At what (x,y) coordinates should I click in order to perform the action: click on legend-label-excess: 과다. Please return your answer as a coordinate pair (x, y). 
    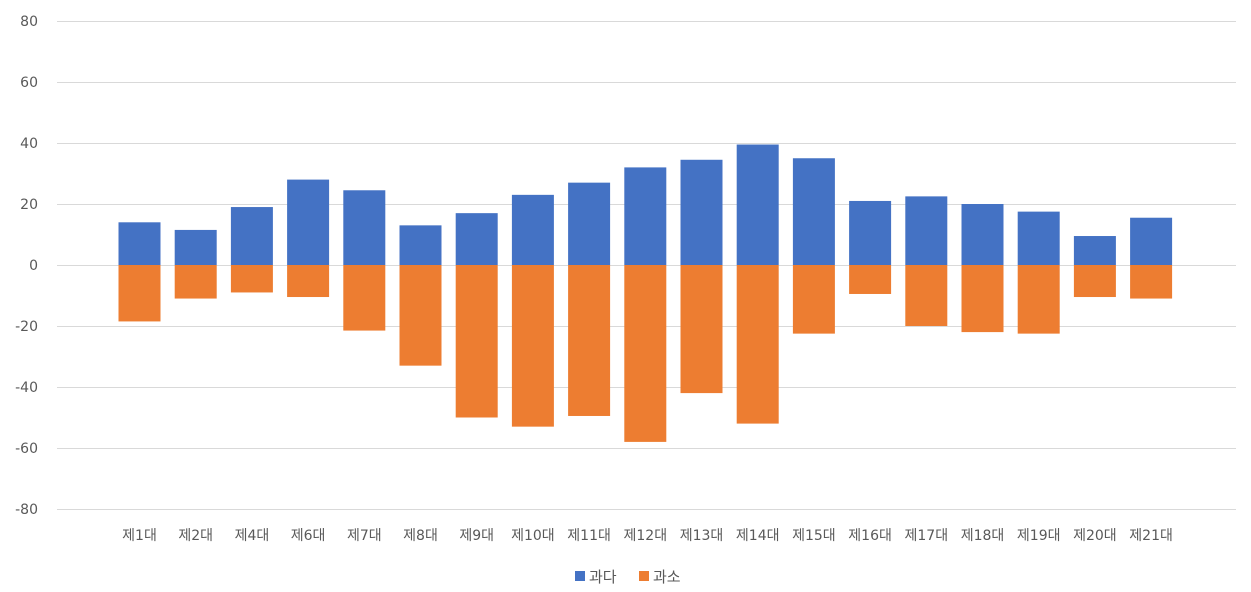
    Looking at the image, I should click on (603, 577).